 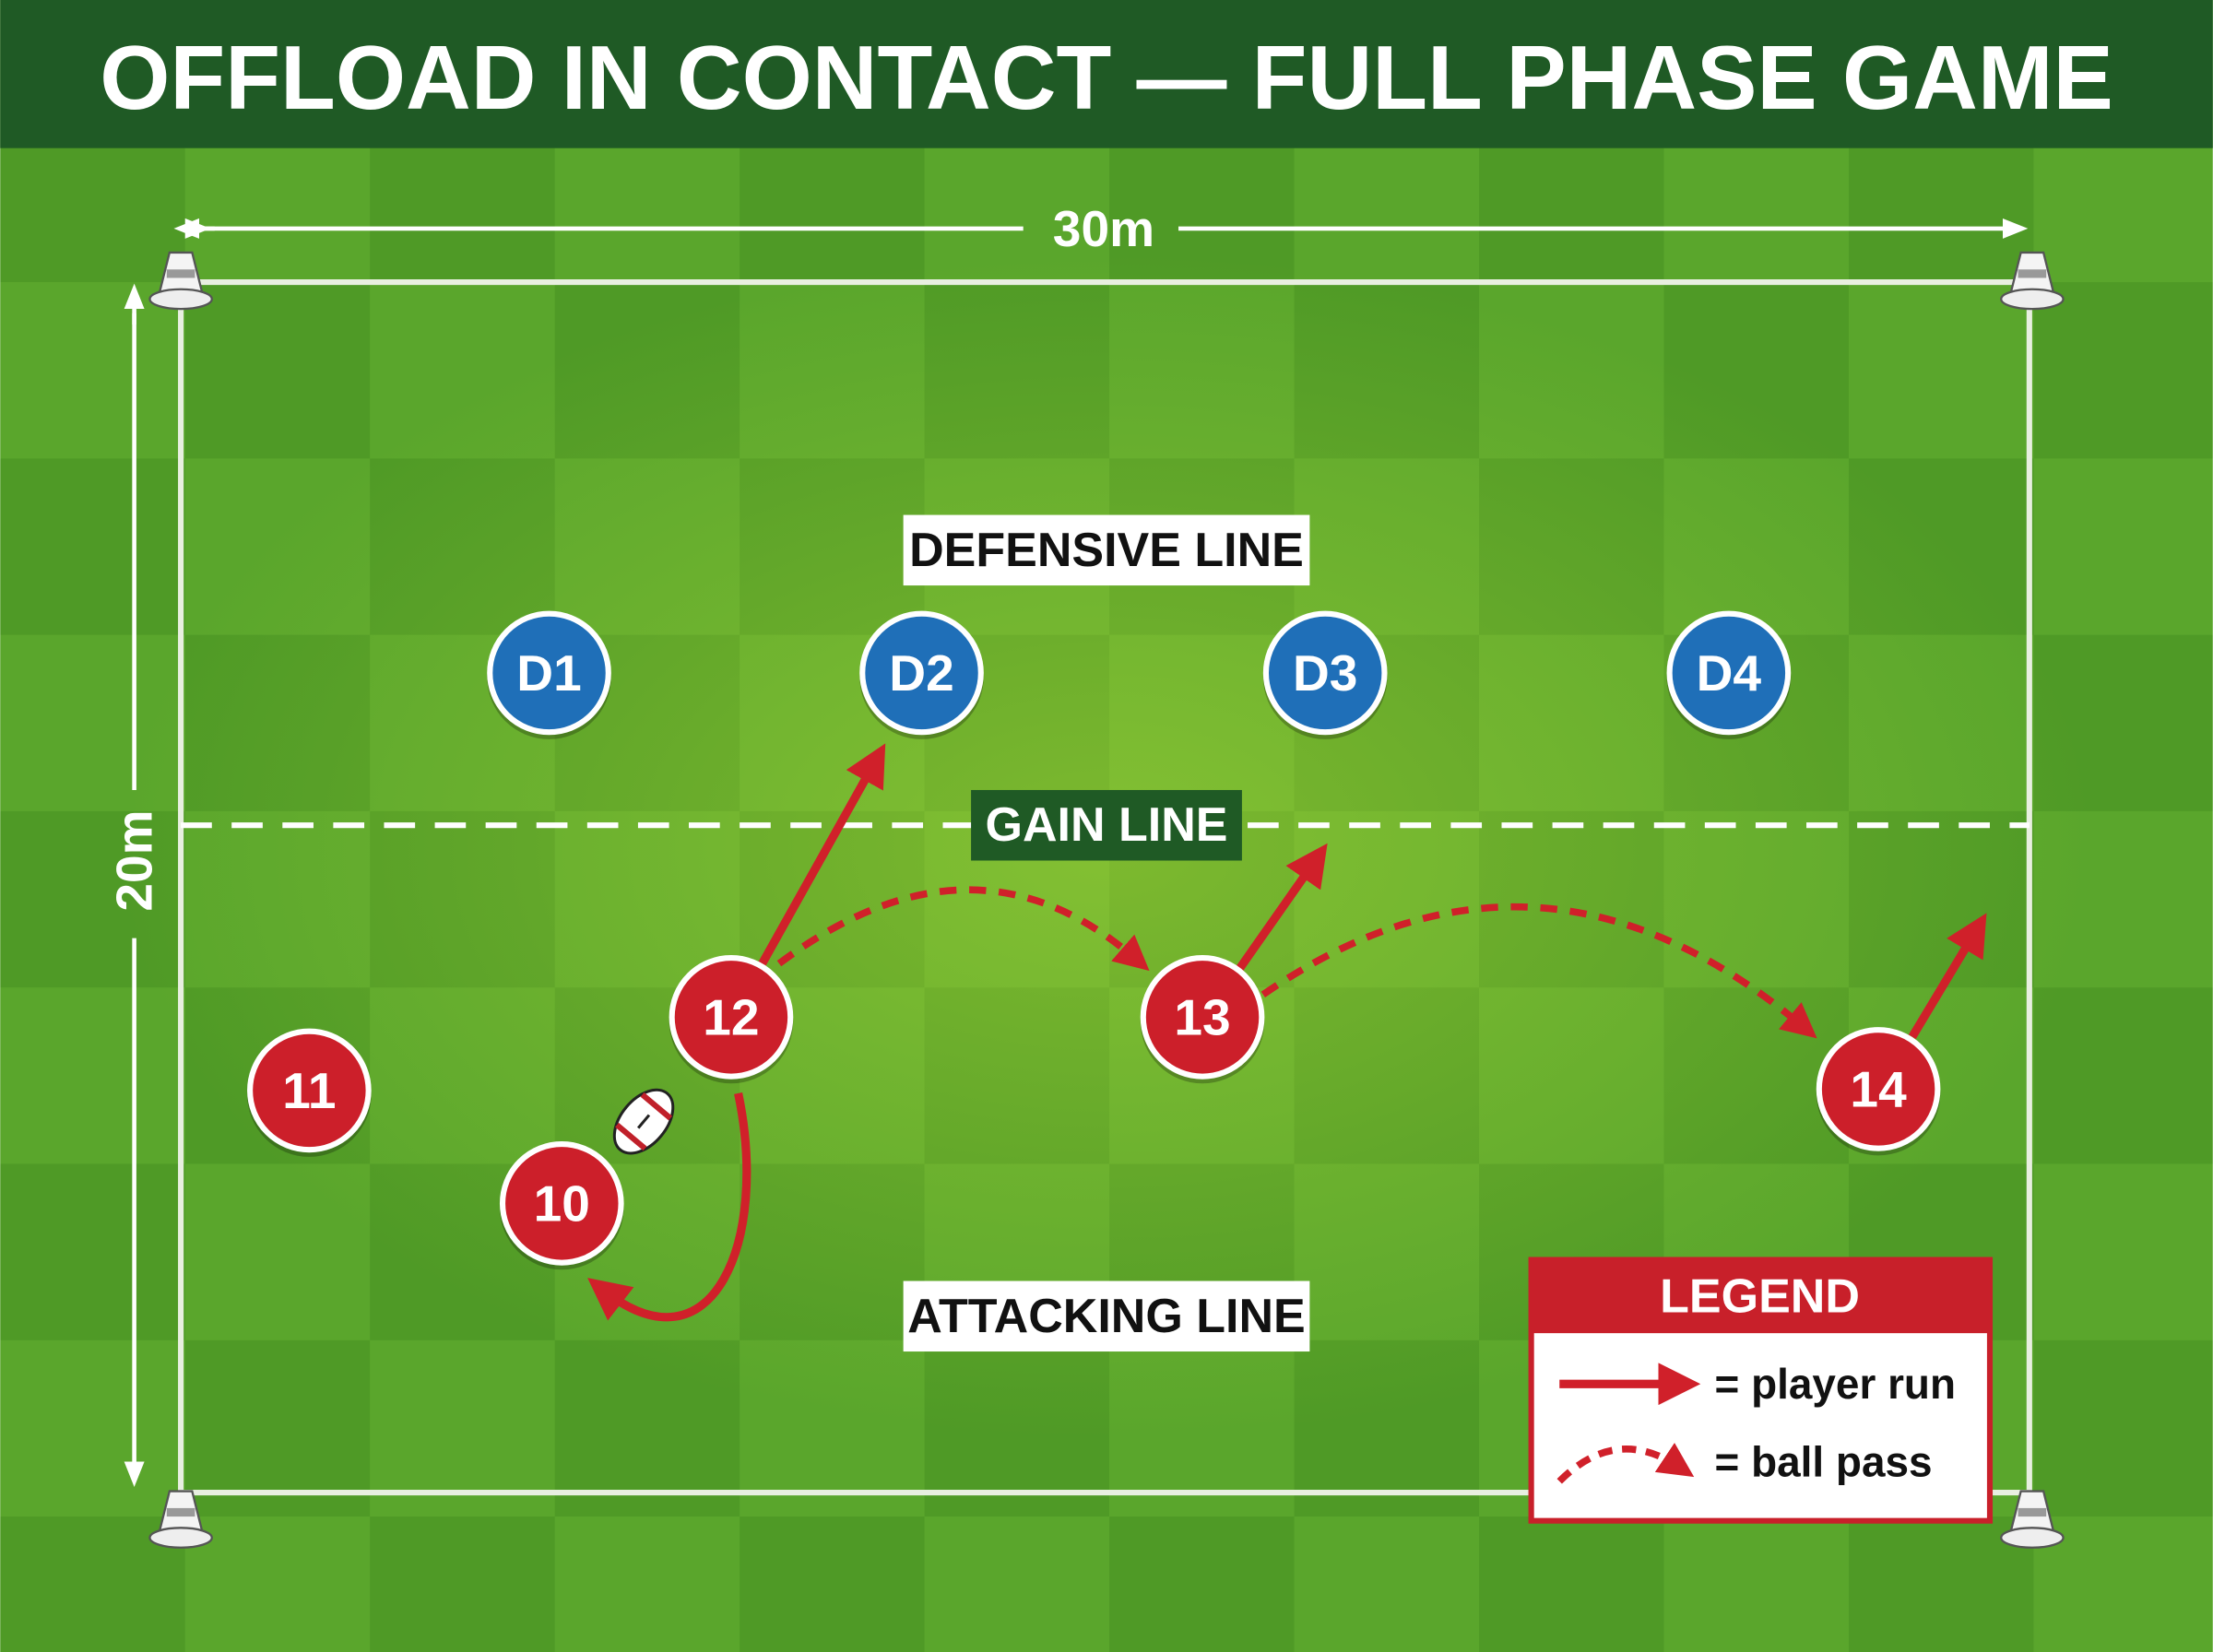 I want to click on ball-passes, so click(x=1296, y=963).